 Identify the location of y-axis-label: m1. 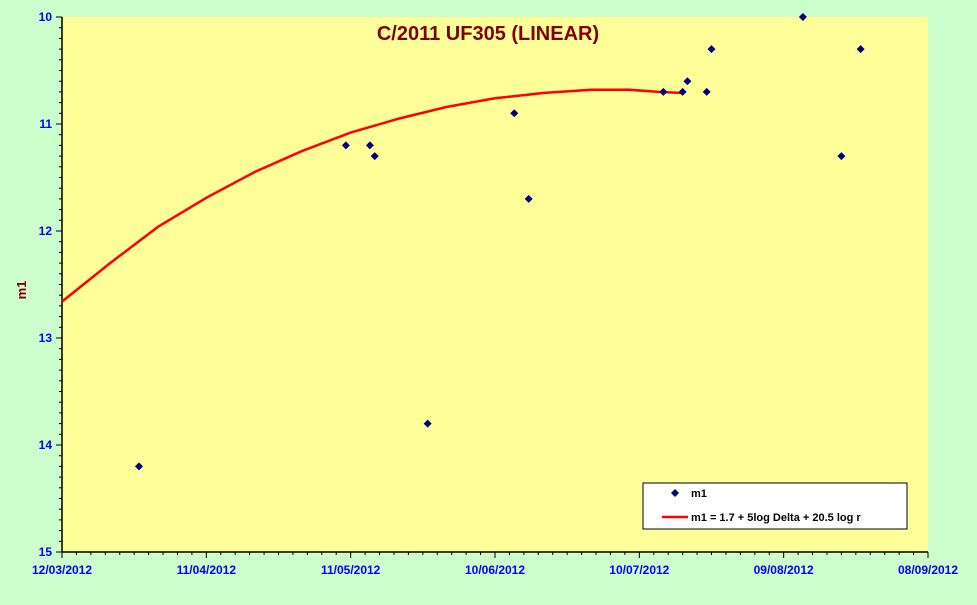
(21, 290).